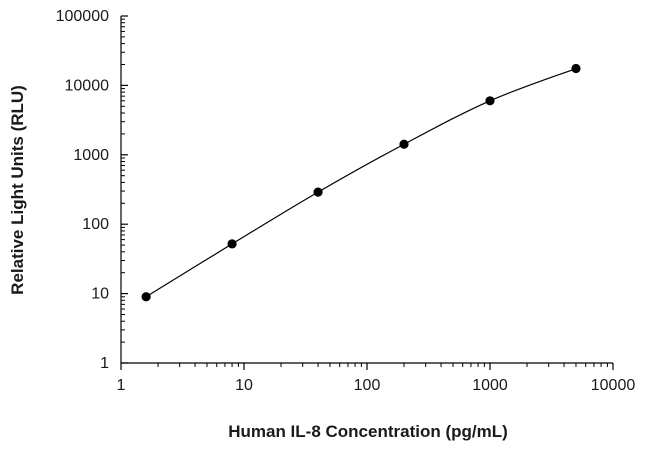 The image size is (650, 450). Describe the element at coordinates (368, 431) in the screenshot. I see `x-axis-title: Human IL-8 Concentration (pg/mL)` at that location.